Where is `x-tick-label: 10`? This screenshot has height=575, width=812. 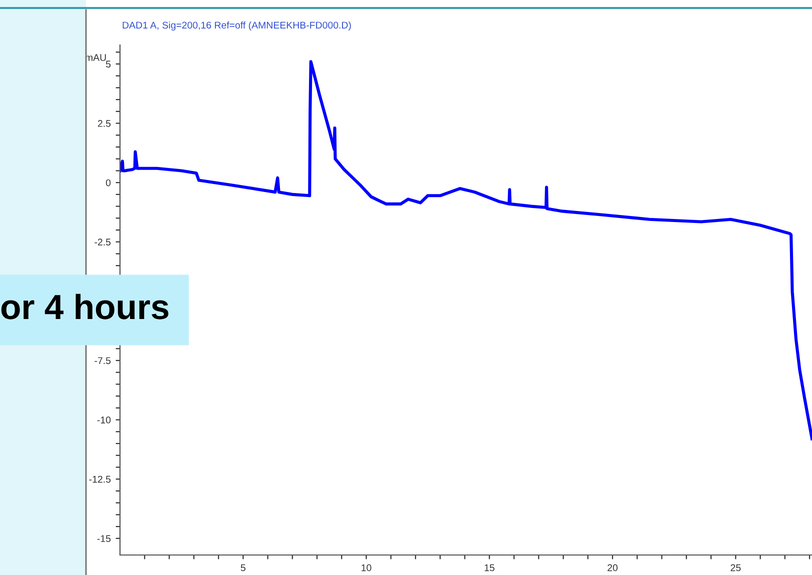
x-tick-label: 10 is located at coordinates (367, 568).